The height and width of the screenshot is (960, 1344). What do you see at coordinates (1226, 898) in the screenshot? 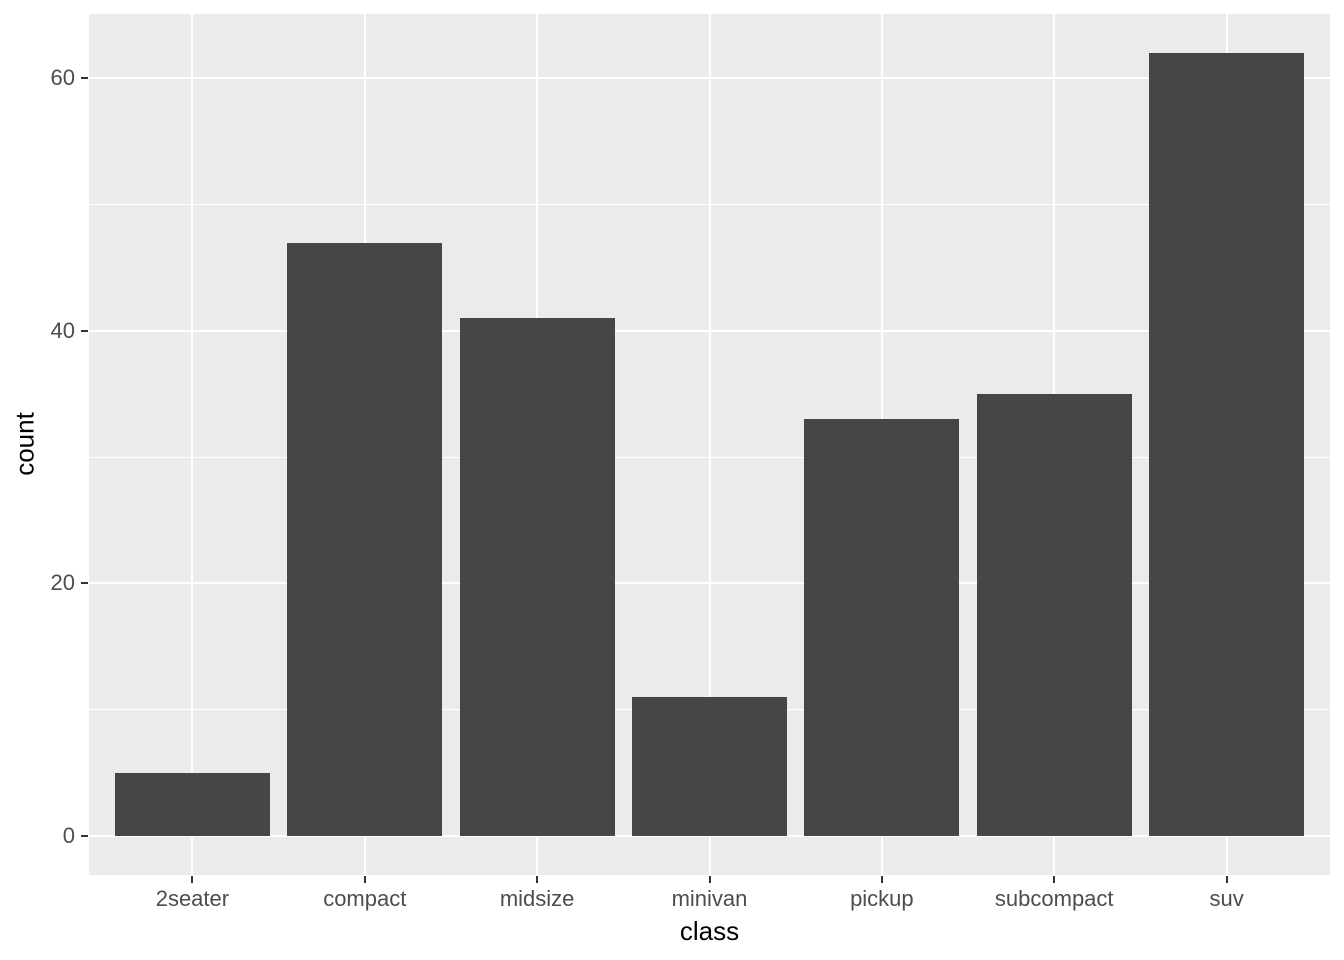
I see `x-tick-label-suv: suv` at bounding box center [1226, 898].